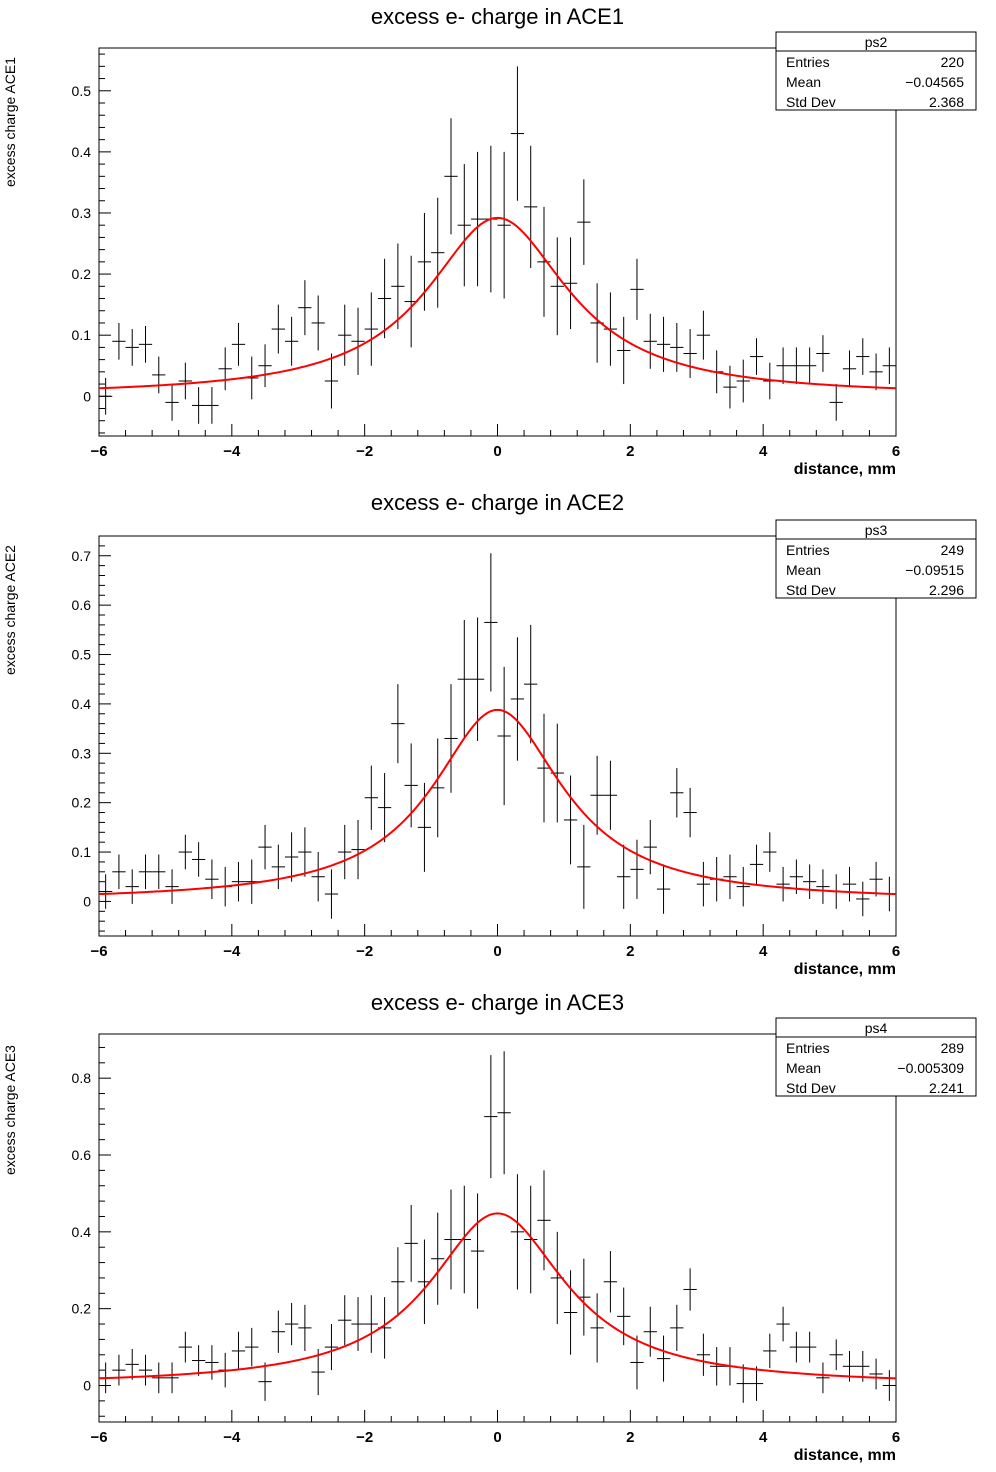 The height and width of the screenshot is (1472, 996). What do you see at coordinates (87, 1386) in the screenshot?
I see `y-tick-label: 0` at bounding box center [87, 1386].